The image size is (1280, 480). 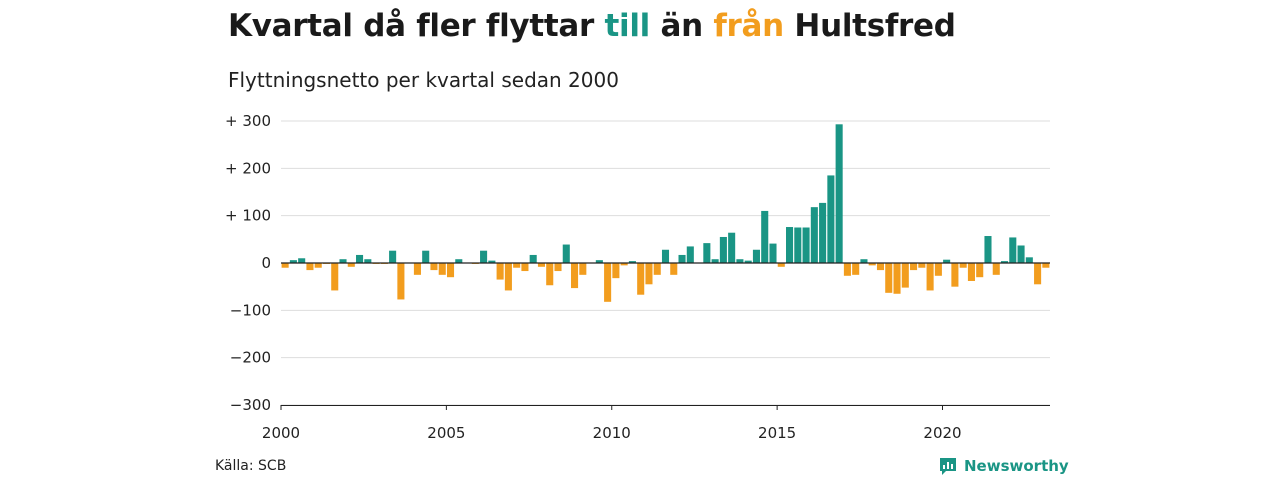 What do you see at coordinates (612, 433) in the screenshot?
I see `x-tick-label: 2010` at bounding box center [612, 433].